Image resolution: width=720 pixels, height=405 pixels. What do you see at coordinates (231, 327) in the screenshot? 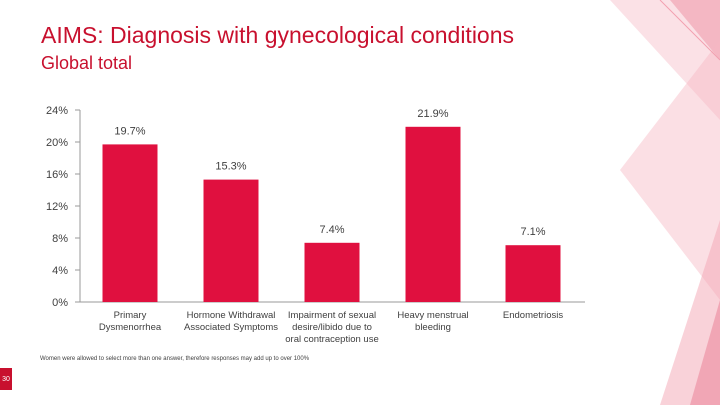
I see `category-label: Associated Symptoms` at bounding box center [231, 327].